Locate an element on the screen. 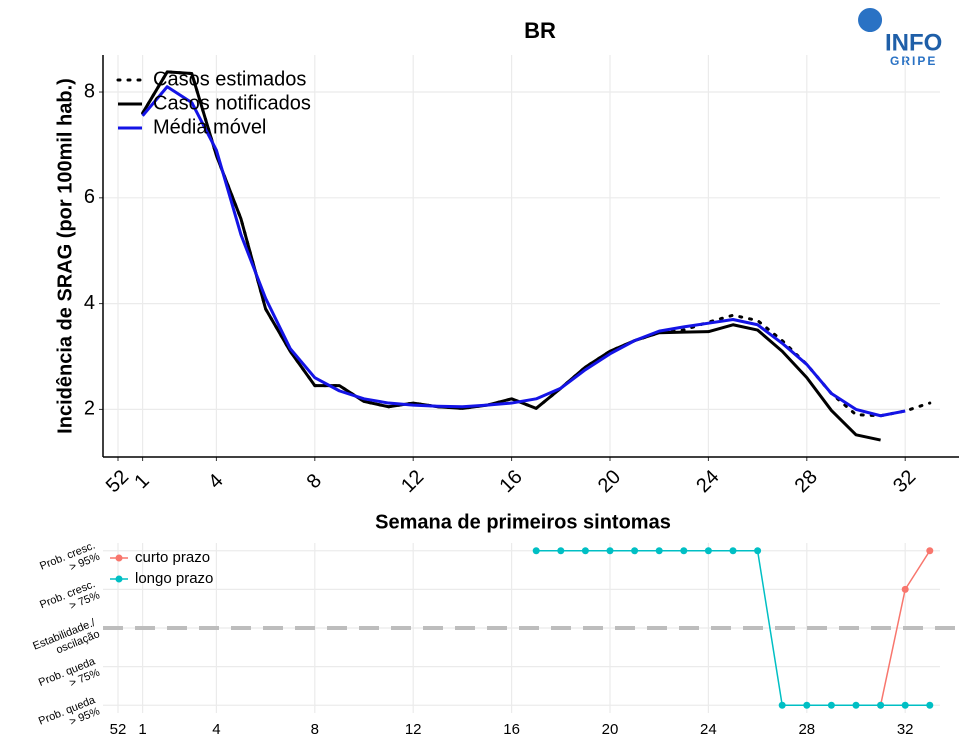  y-tick-label: Prob. queda> 75% is located at coordinates (69, 677).